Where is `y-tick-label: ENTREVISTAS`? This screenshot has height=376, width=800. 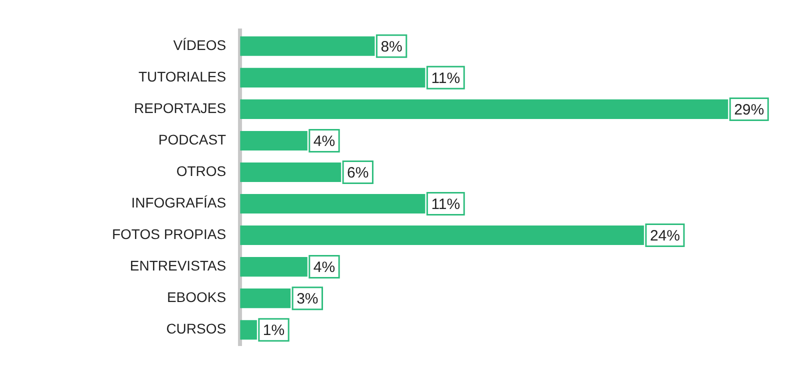
y-tick-label: ENTREVISTAS is located at coordinates (178, 266).